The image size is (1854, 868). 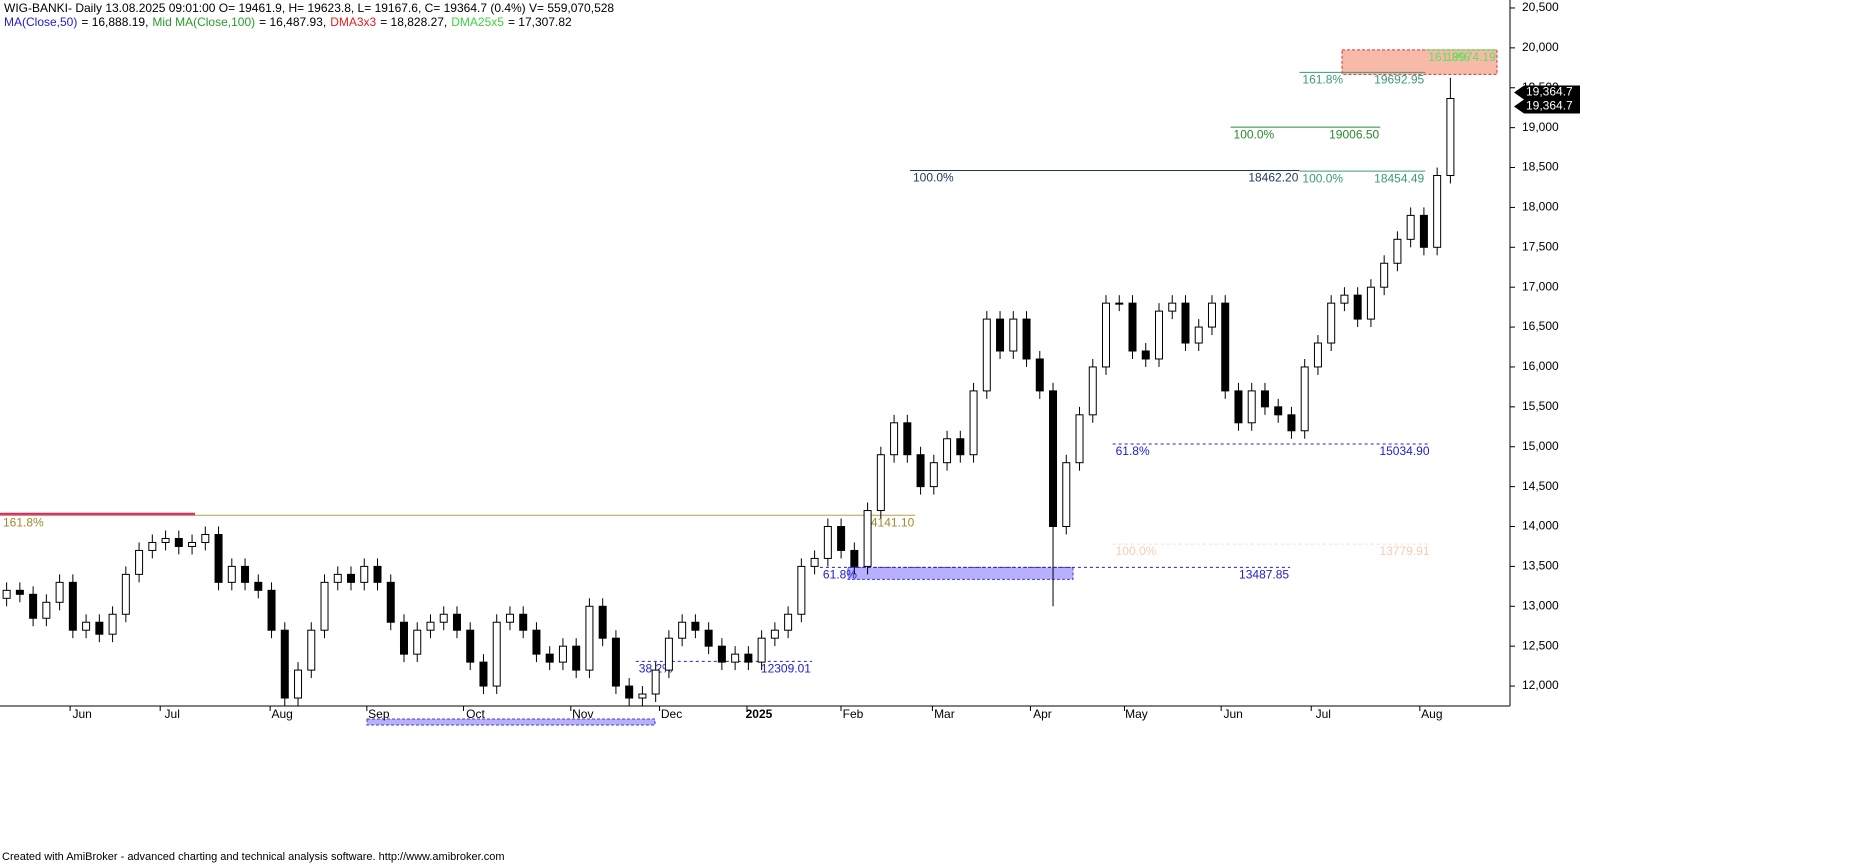 I want to click on fib-price: 19006.50, so click(x=1354, y=134).